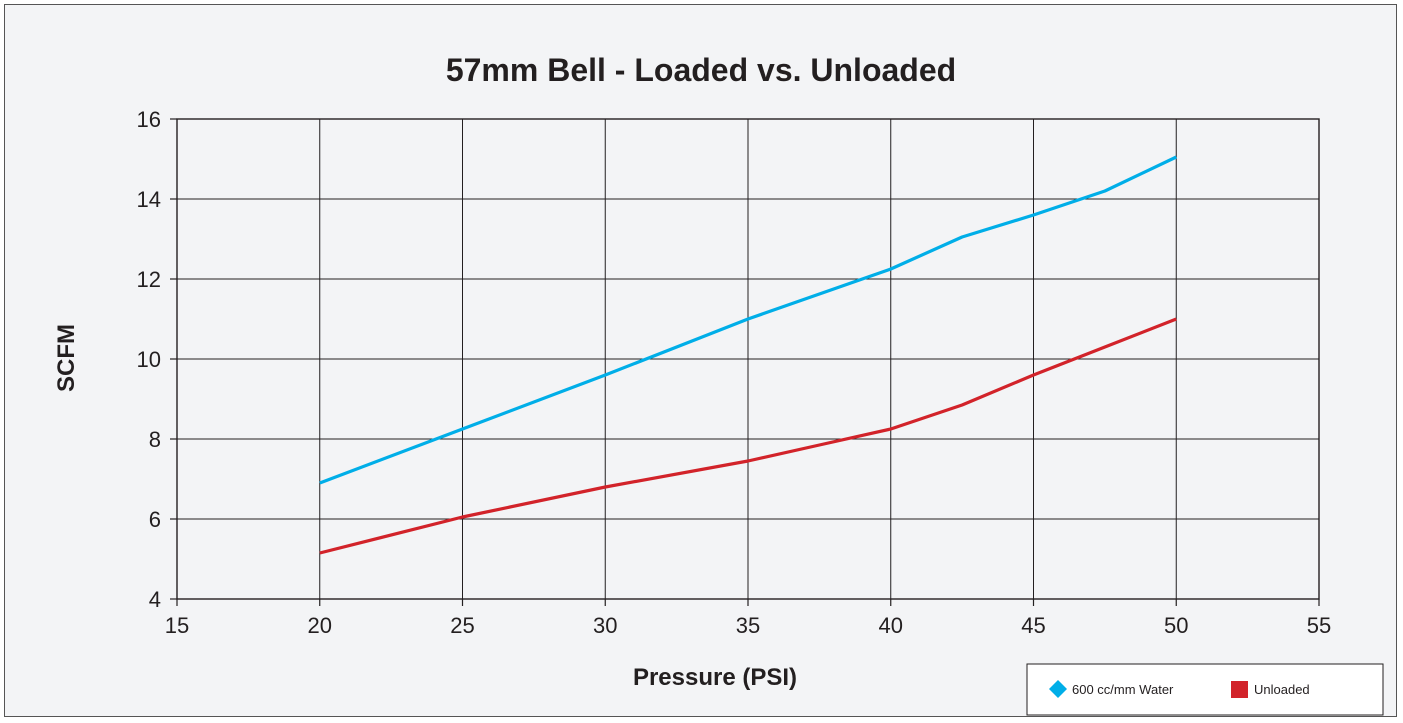 The image size is (1403, 723). Describe the element at coordinates (1319, 625) in the screenshot. I see `x-tick-label: 55` at that location.